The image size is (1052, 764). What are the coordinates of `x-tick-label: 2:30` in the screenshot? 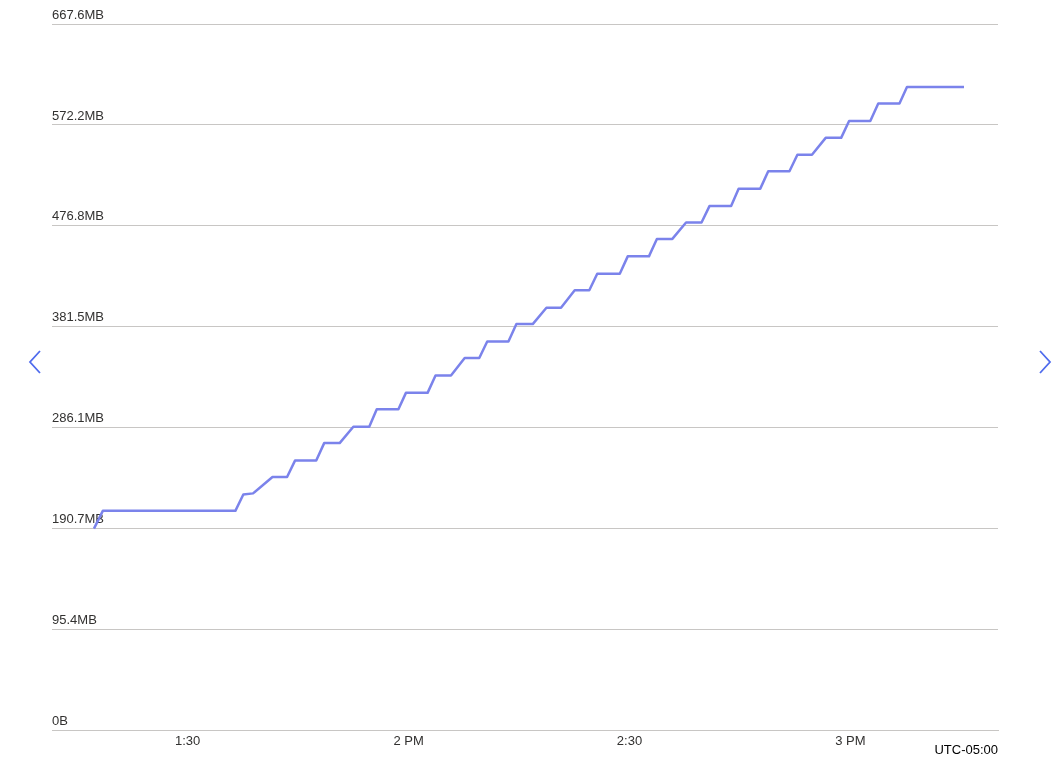 It's located at (629, 740).